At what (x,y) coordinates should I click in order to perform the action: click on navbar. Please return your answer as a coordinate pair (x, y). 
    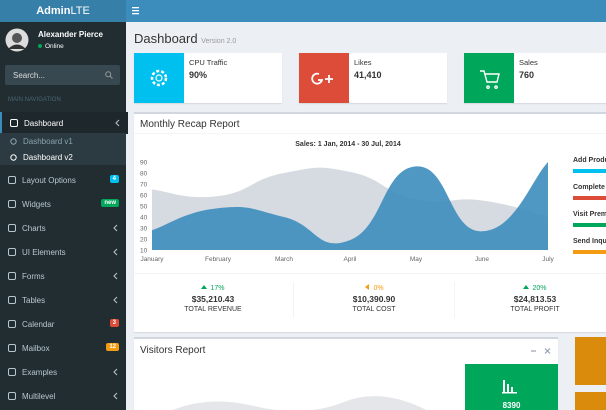
    Looking at the image, I should click on (366, 11).